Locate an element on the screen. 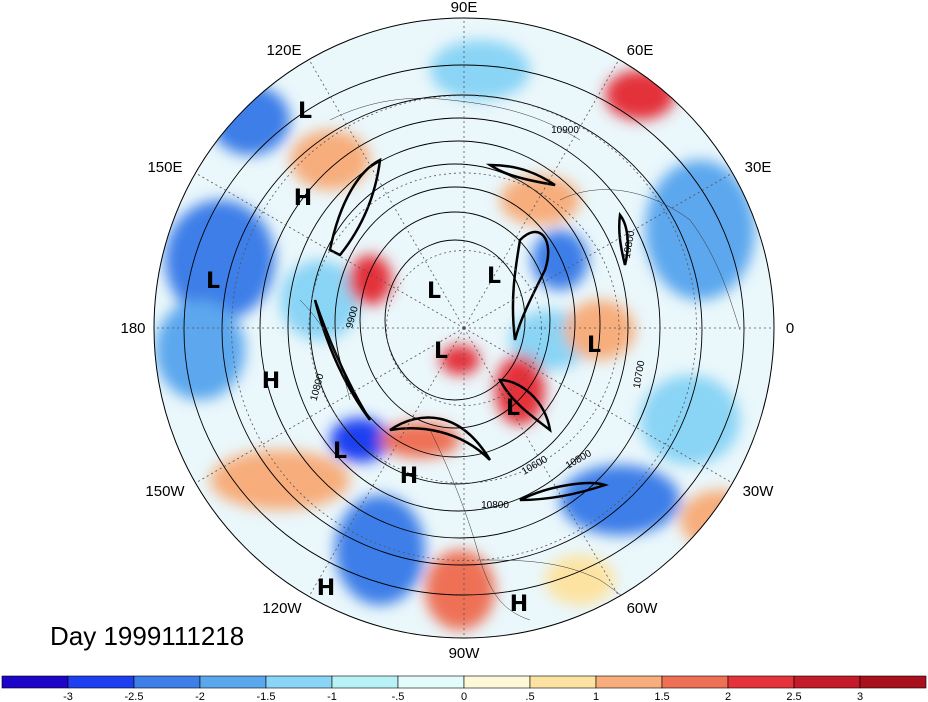  colorbar-tick-label: 2.5 is located at coordinates (793, 696).